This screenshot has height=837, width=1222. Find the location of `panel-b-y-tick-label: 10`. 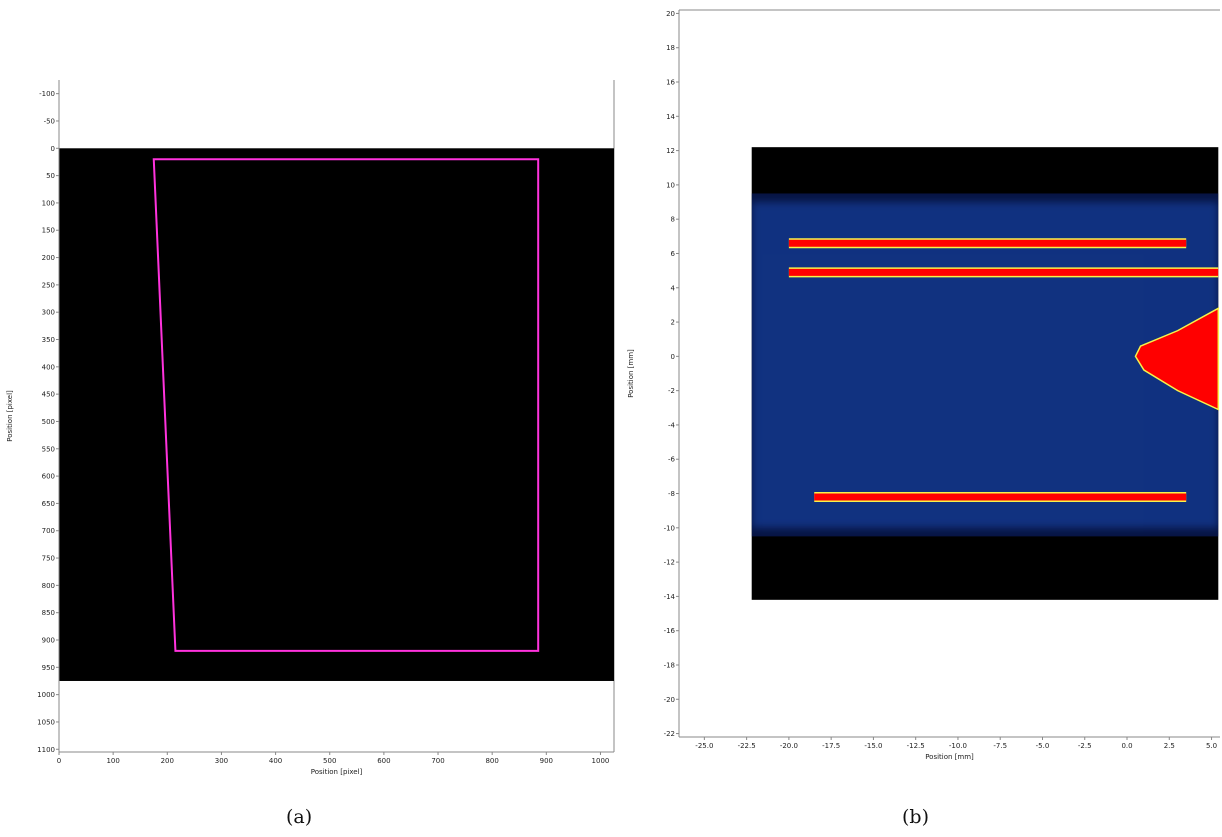

panel-b-y-tick-label: 10 is located at coordinates (670, 185).